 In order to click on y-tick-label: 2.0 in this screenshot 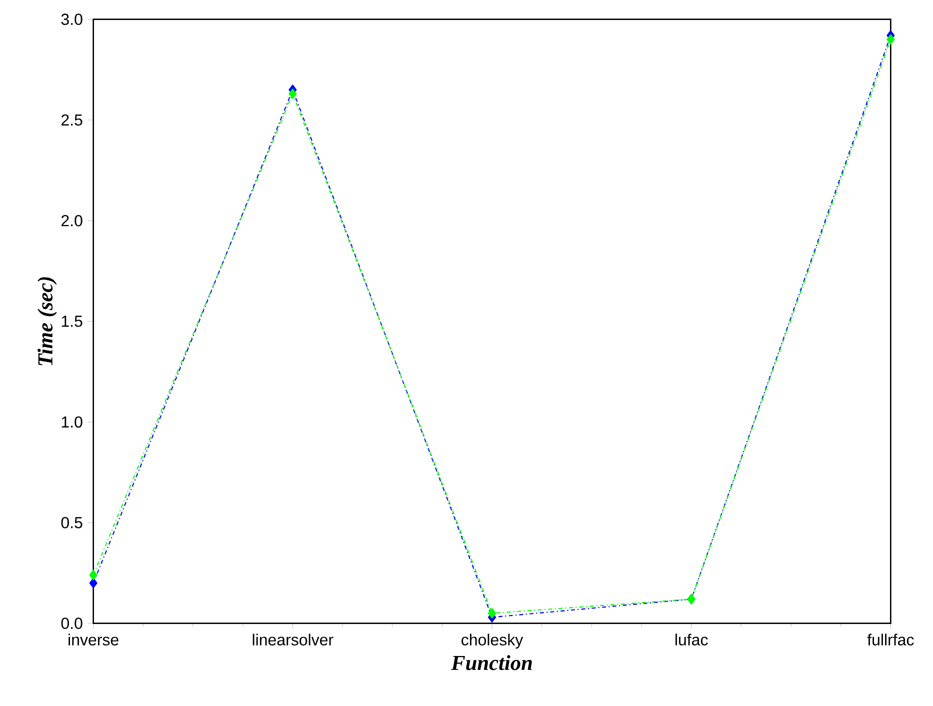, I will do `click(71, 220)`.